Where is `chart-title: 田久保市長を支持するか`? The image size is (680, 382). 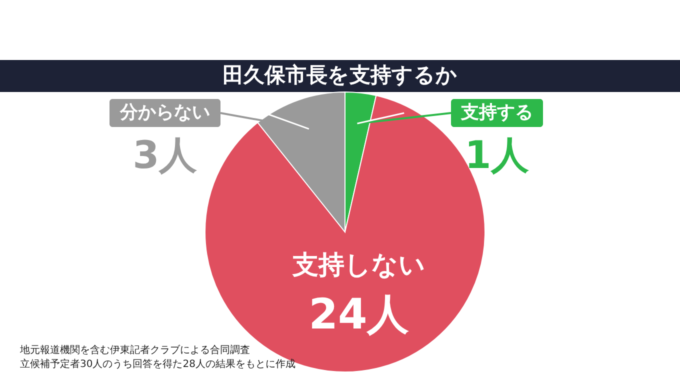
chart-title: 田久保市長を支持するか is located at coordinates (340, 75).